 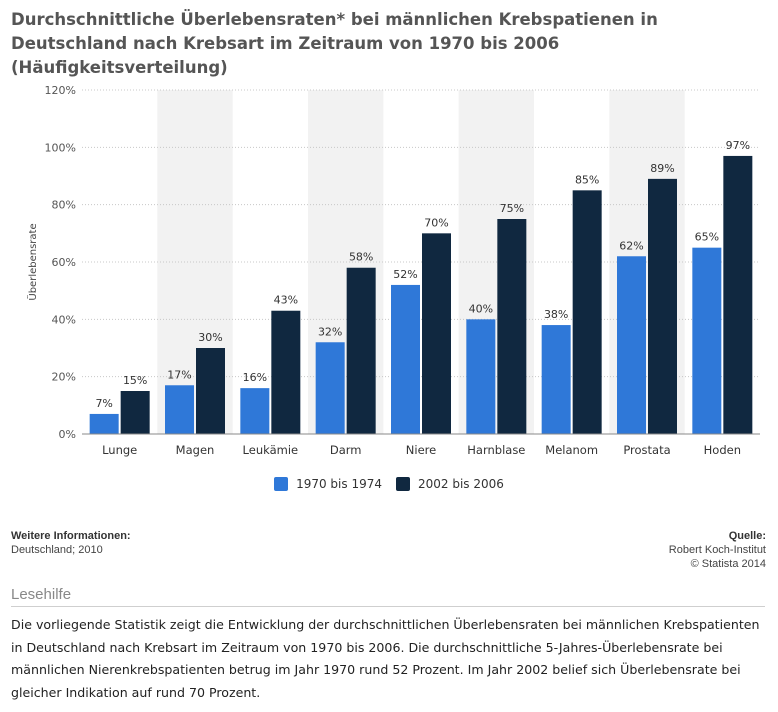 I want to click on y-tick-label: 120%, so click(x=60, y=90).